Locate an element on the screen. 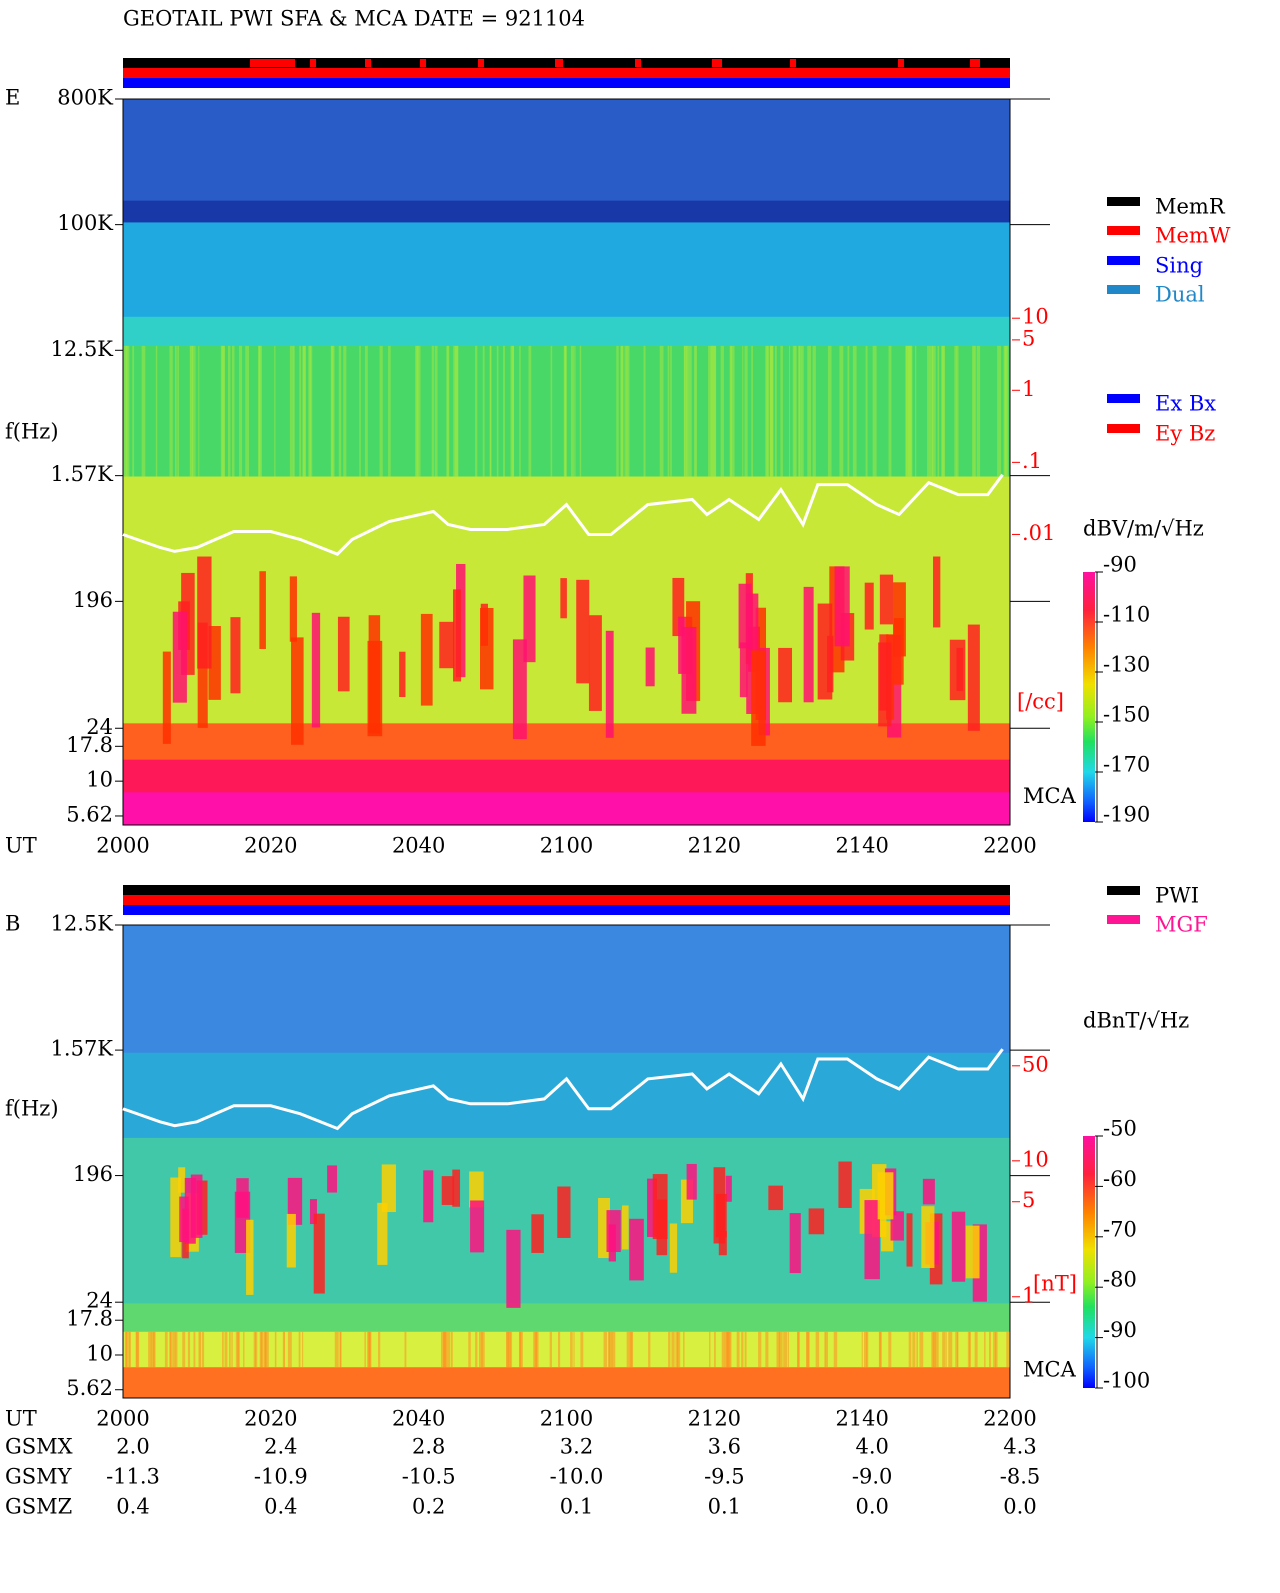  orbit-value: -10.5 is located at coordinates (429, 1477).